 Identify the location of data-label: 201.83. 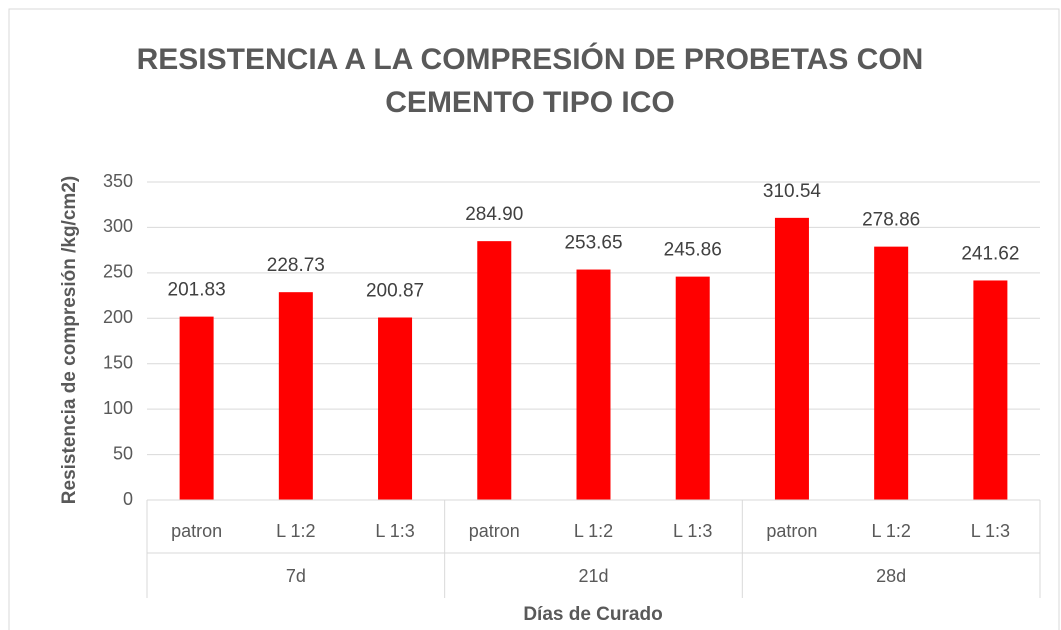
(197, 290).